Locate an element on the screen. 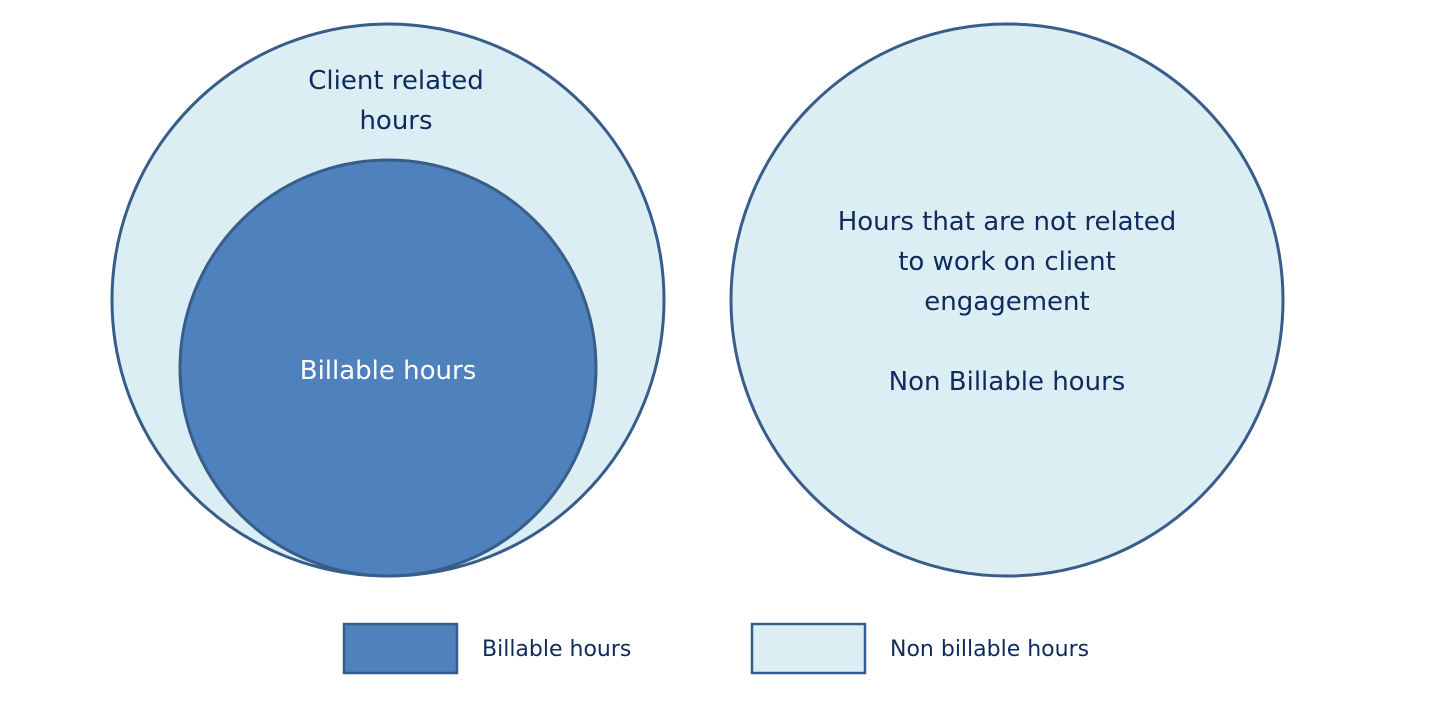 The height and width of the screenshot is (720, 1440). billable-hours-label: Billable hours is located at coordinates (388, 371).